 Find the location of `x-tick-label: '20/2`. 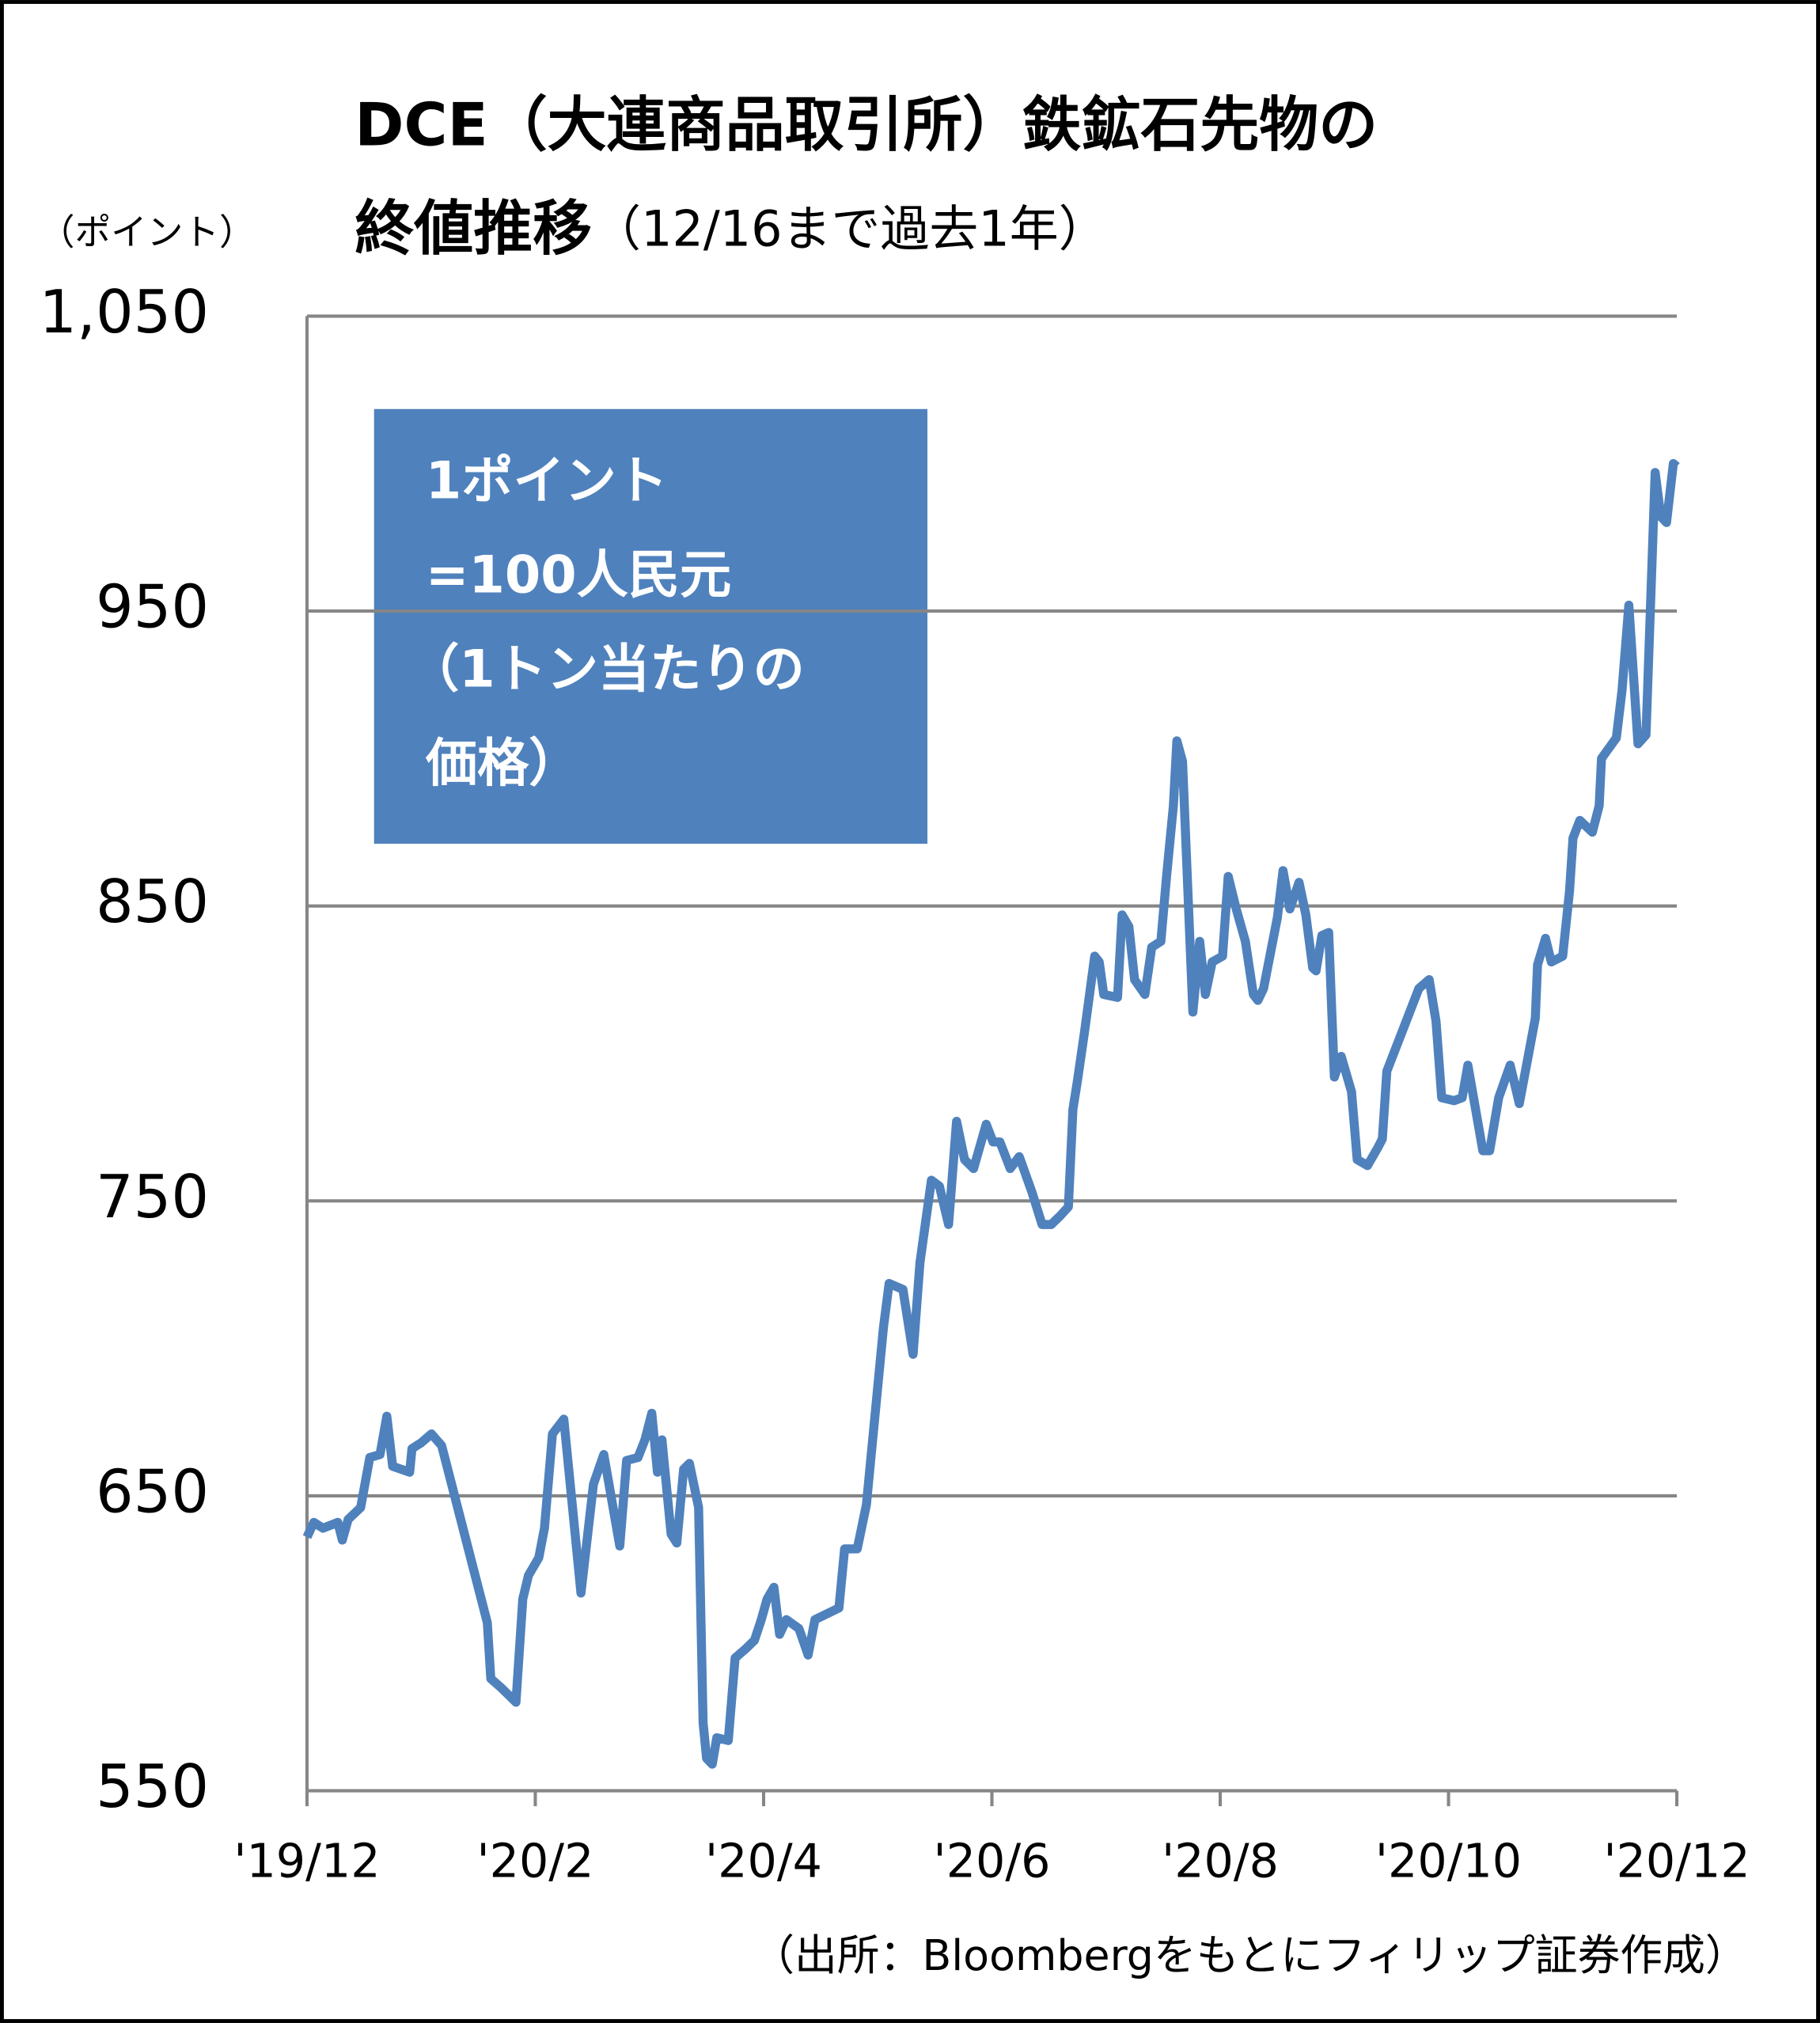

x-tick-label: '20/2 is located at coordinates (535, 1861).